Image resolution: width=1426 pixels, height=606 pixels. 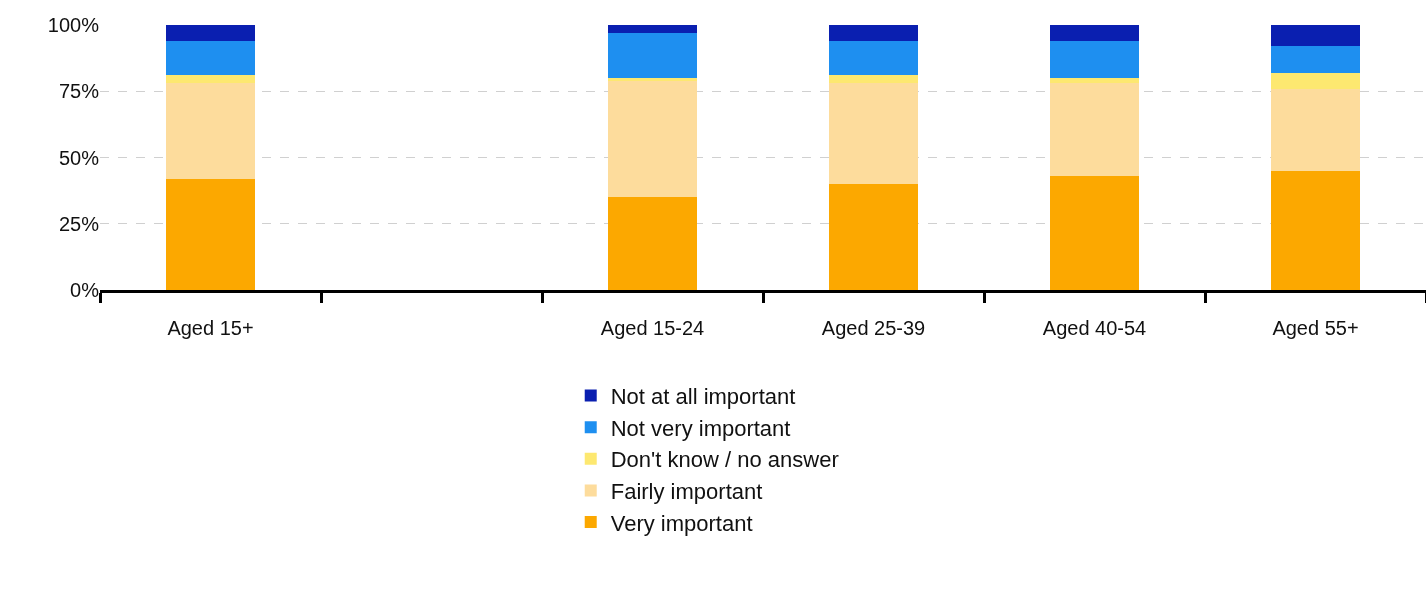 I want to click on y-tick-label: 100%, so click(x=73, y=25).